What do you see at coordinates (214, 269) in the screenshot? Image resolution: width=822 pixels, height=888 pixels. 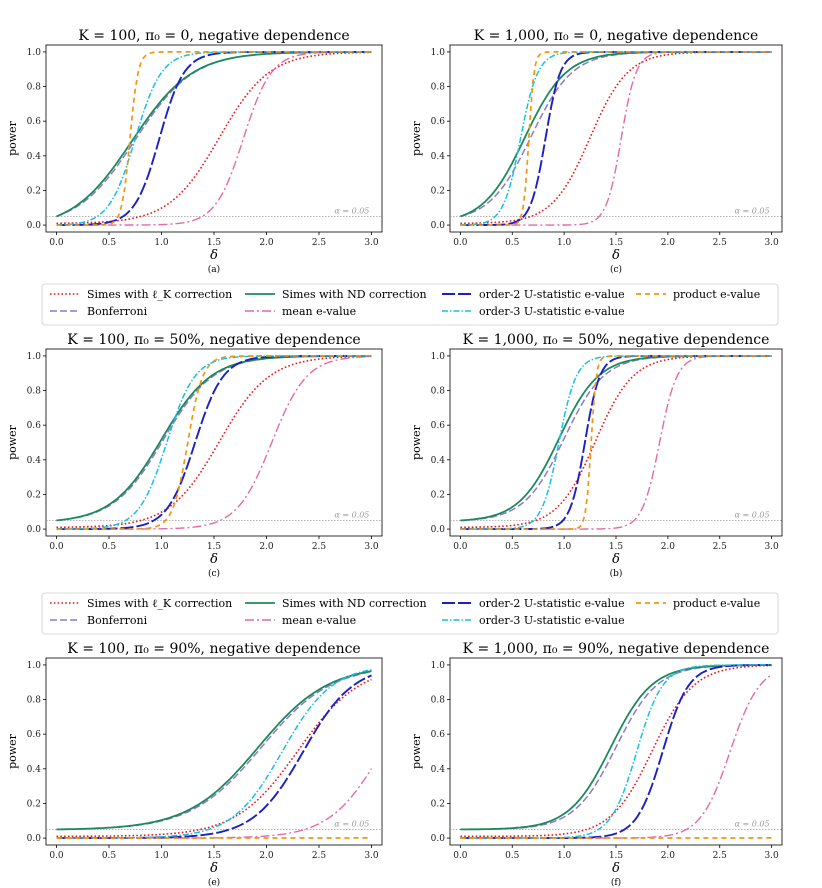 I see `subfigure-label: (a)` at bounding box center [214, 269].